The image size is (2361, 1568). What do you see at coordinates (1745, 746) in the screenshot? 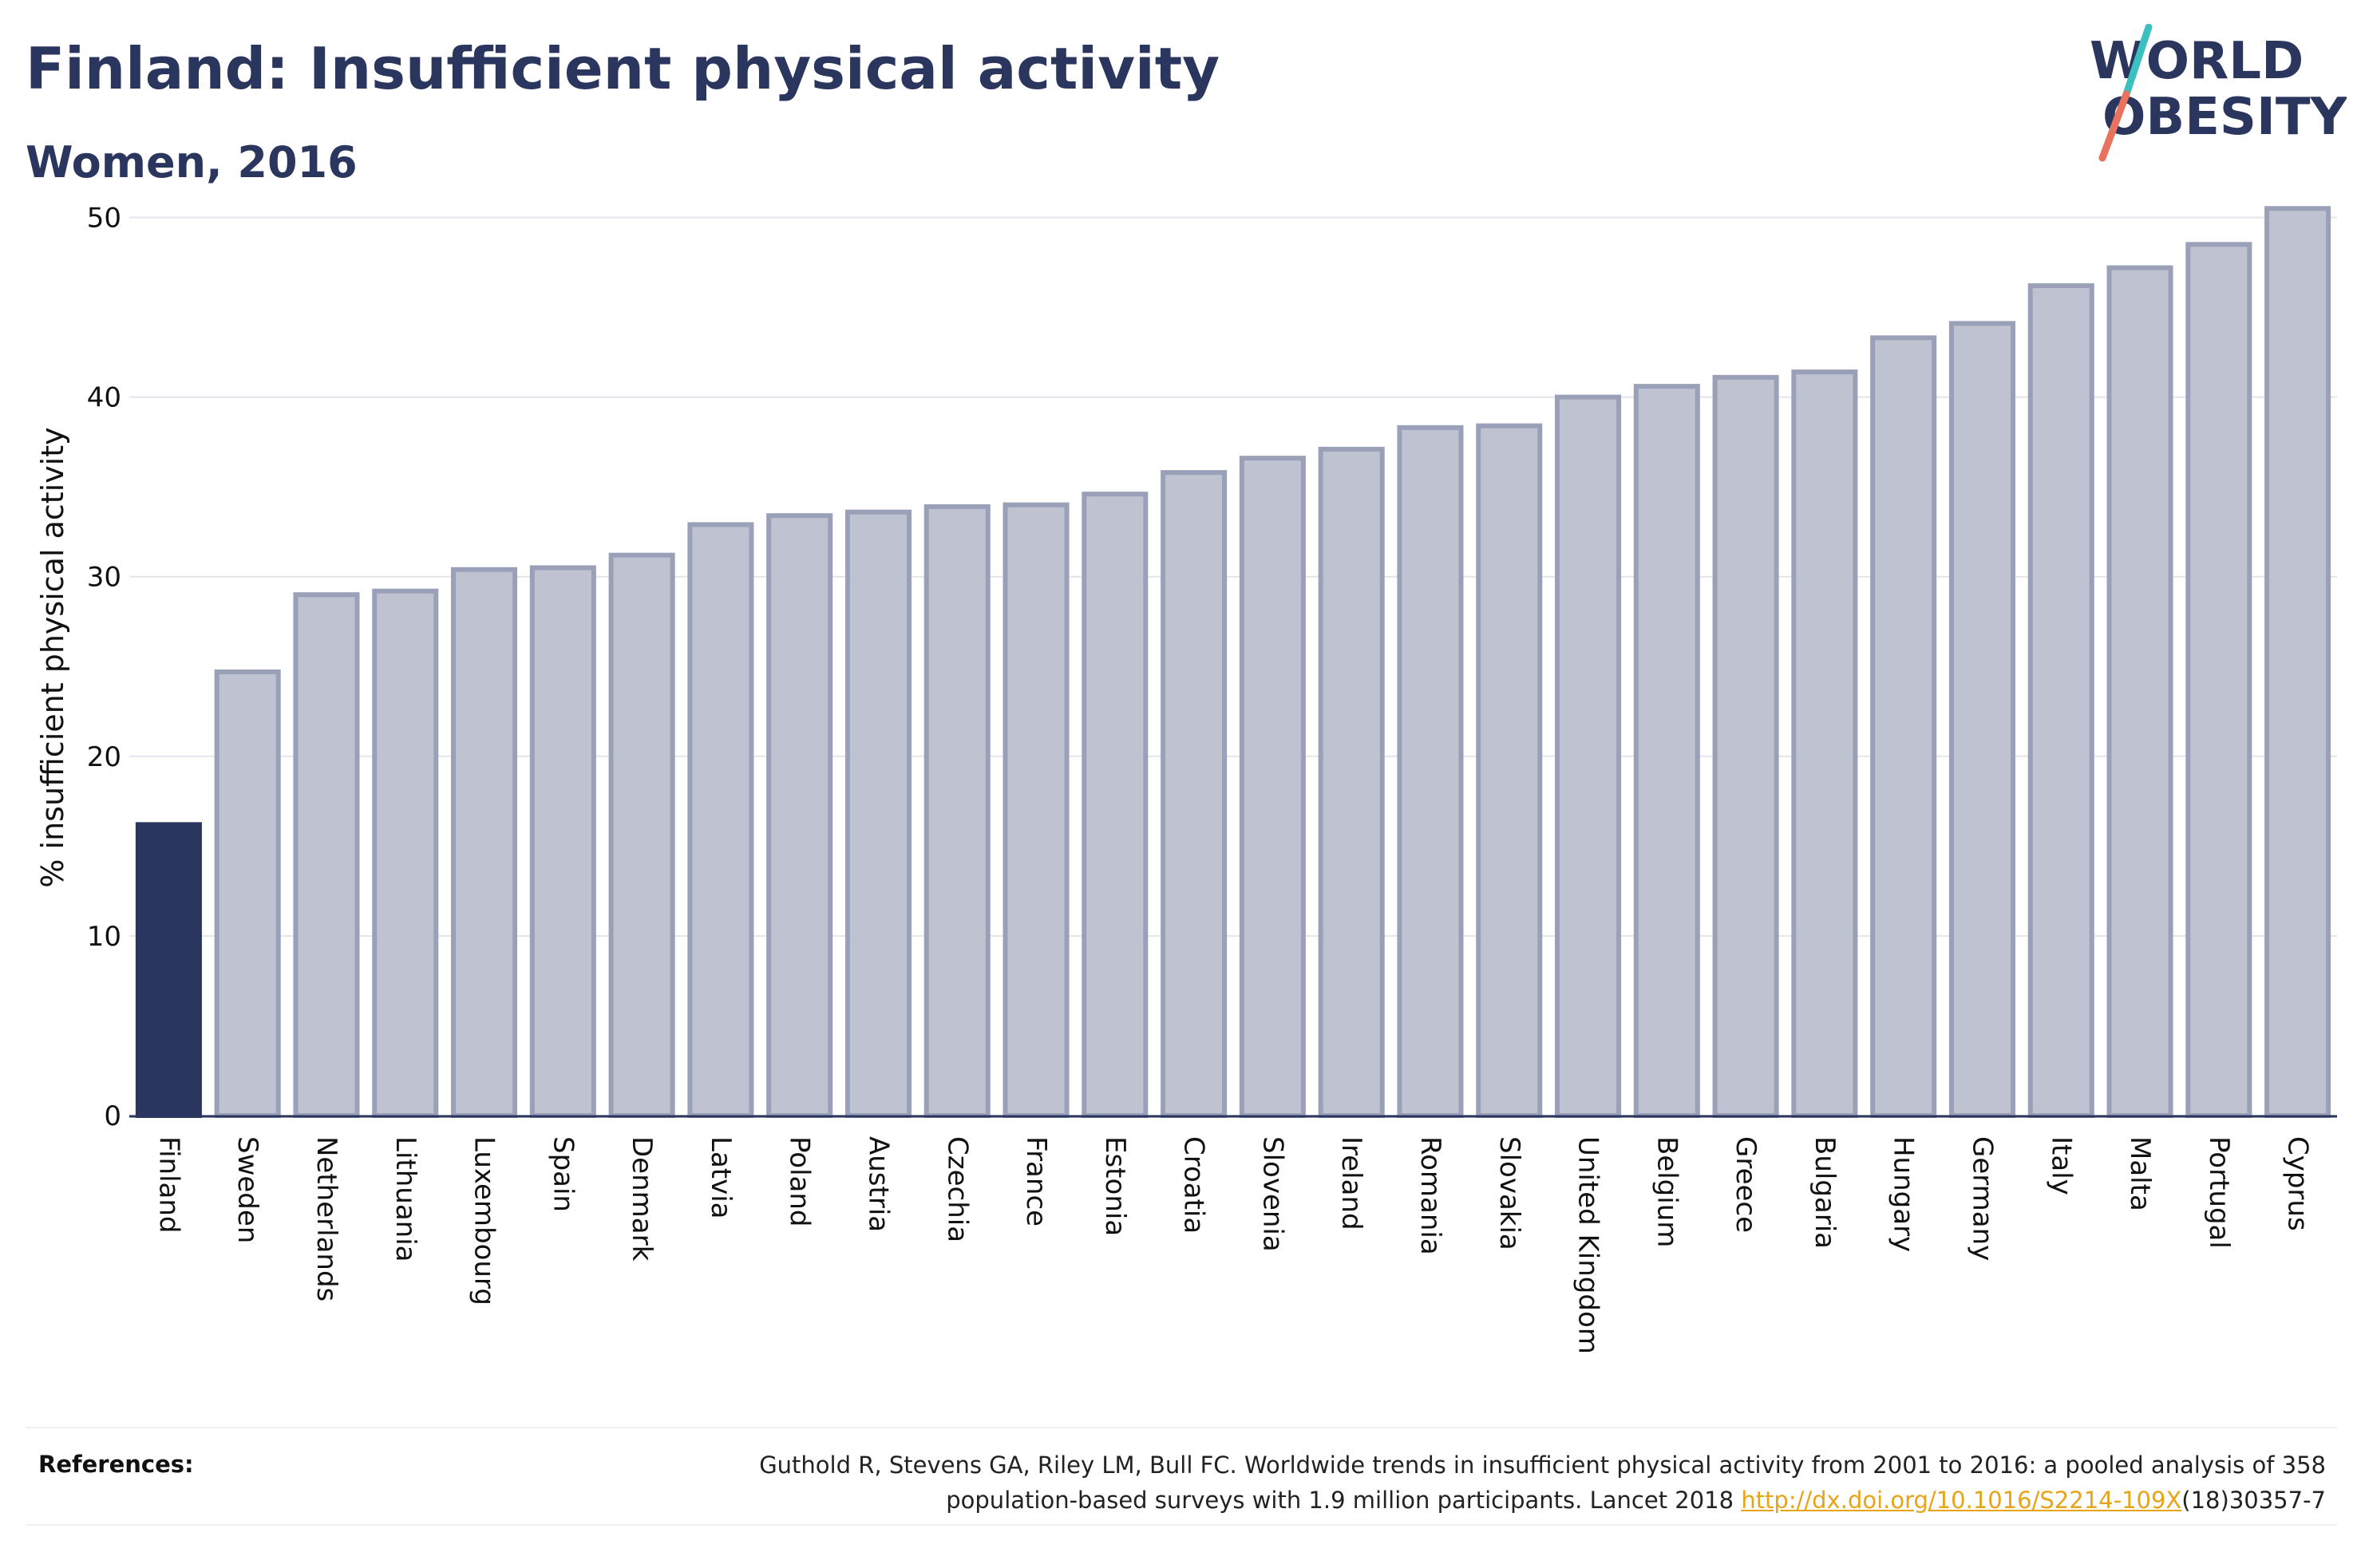
I see `bar-greece` at bounding box center [1745, 746].